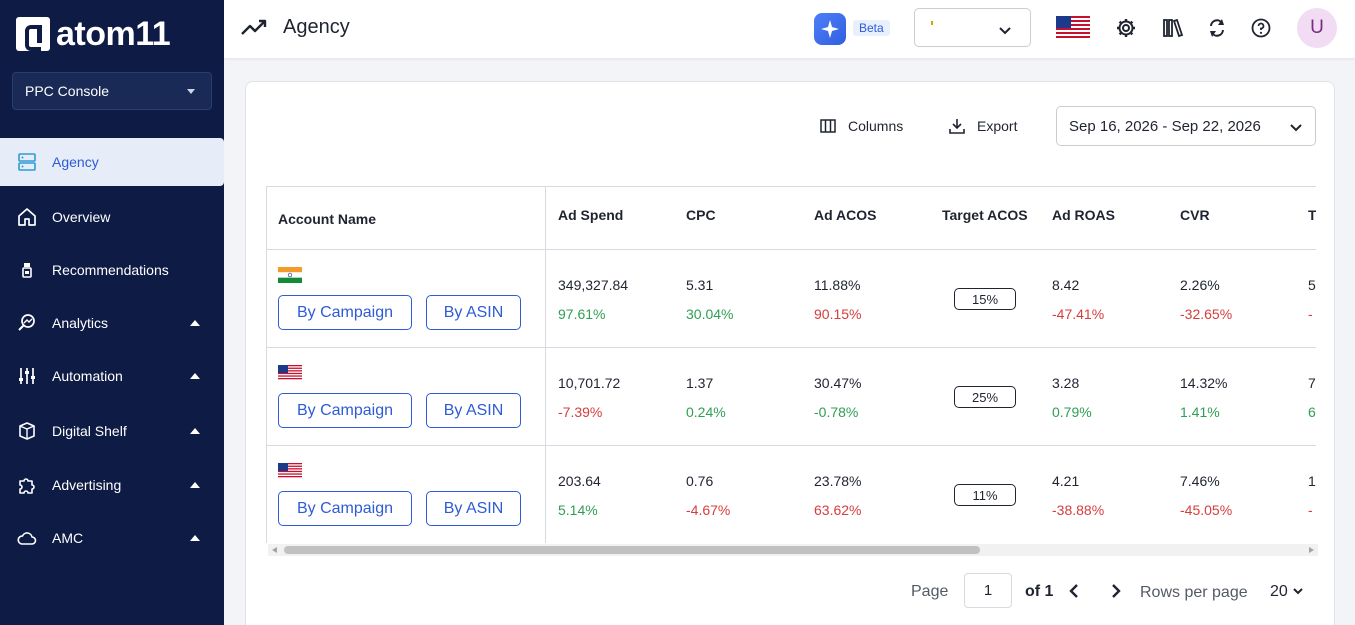 The width and height of the screenshot is (1355, 625). I want to click on nav-item-agency: Agency, so click(112, 162).